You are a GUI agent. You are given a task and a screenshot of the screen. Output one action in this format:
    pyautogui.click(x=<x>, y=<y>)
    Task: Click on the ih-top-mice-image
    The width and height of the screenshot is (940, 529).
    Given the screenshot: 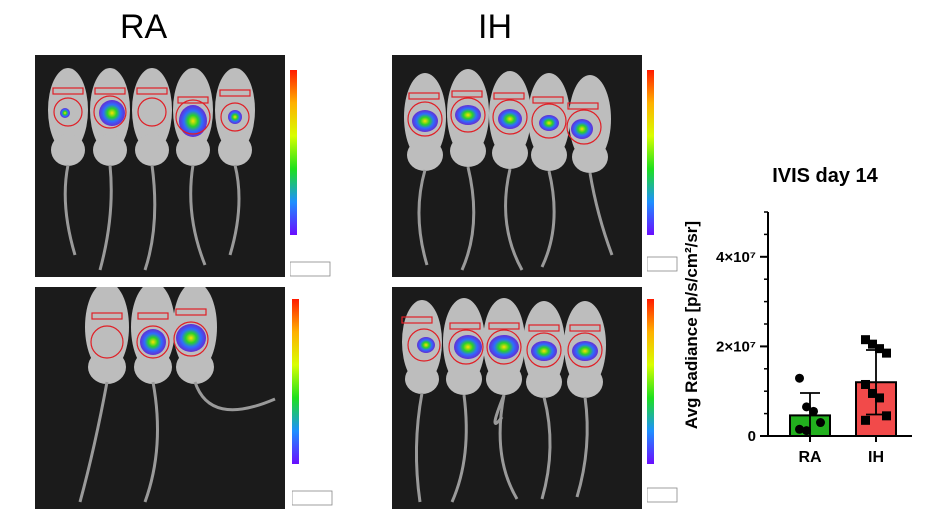 What is the action you would take?
    pyautogui.click(x=509, y=170)
    